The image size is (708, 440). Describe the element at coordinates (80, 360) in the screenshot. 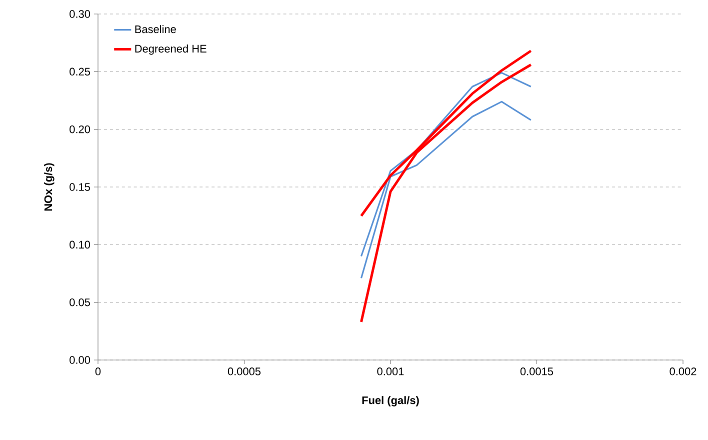

I see `y-tick-label: 0.00` at that location.